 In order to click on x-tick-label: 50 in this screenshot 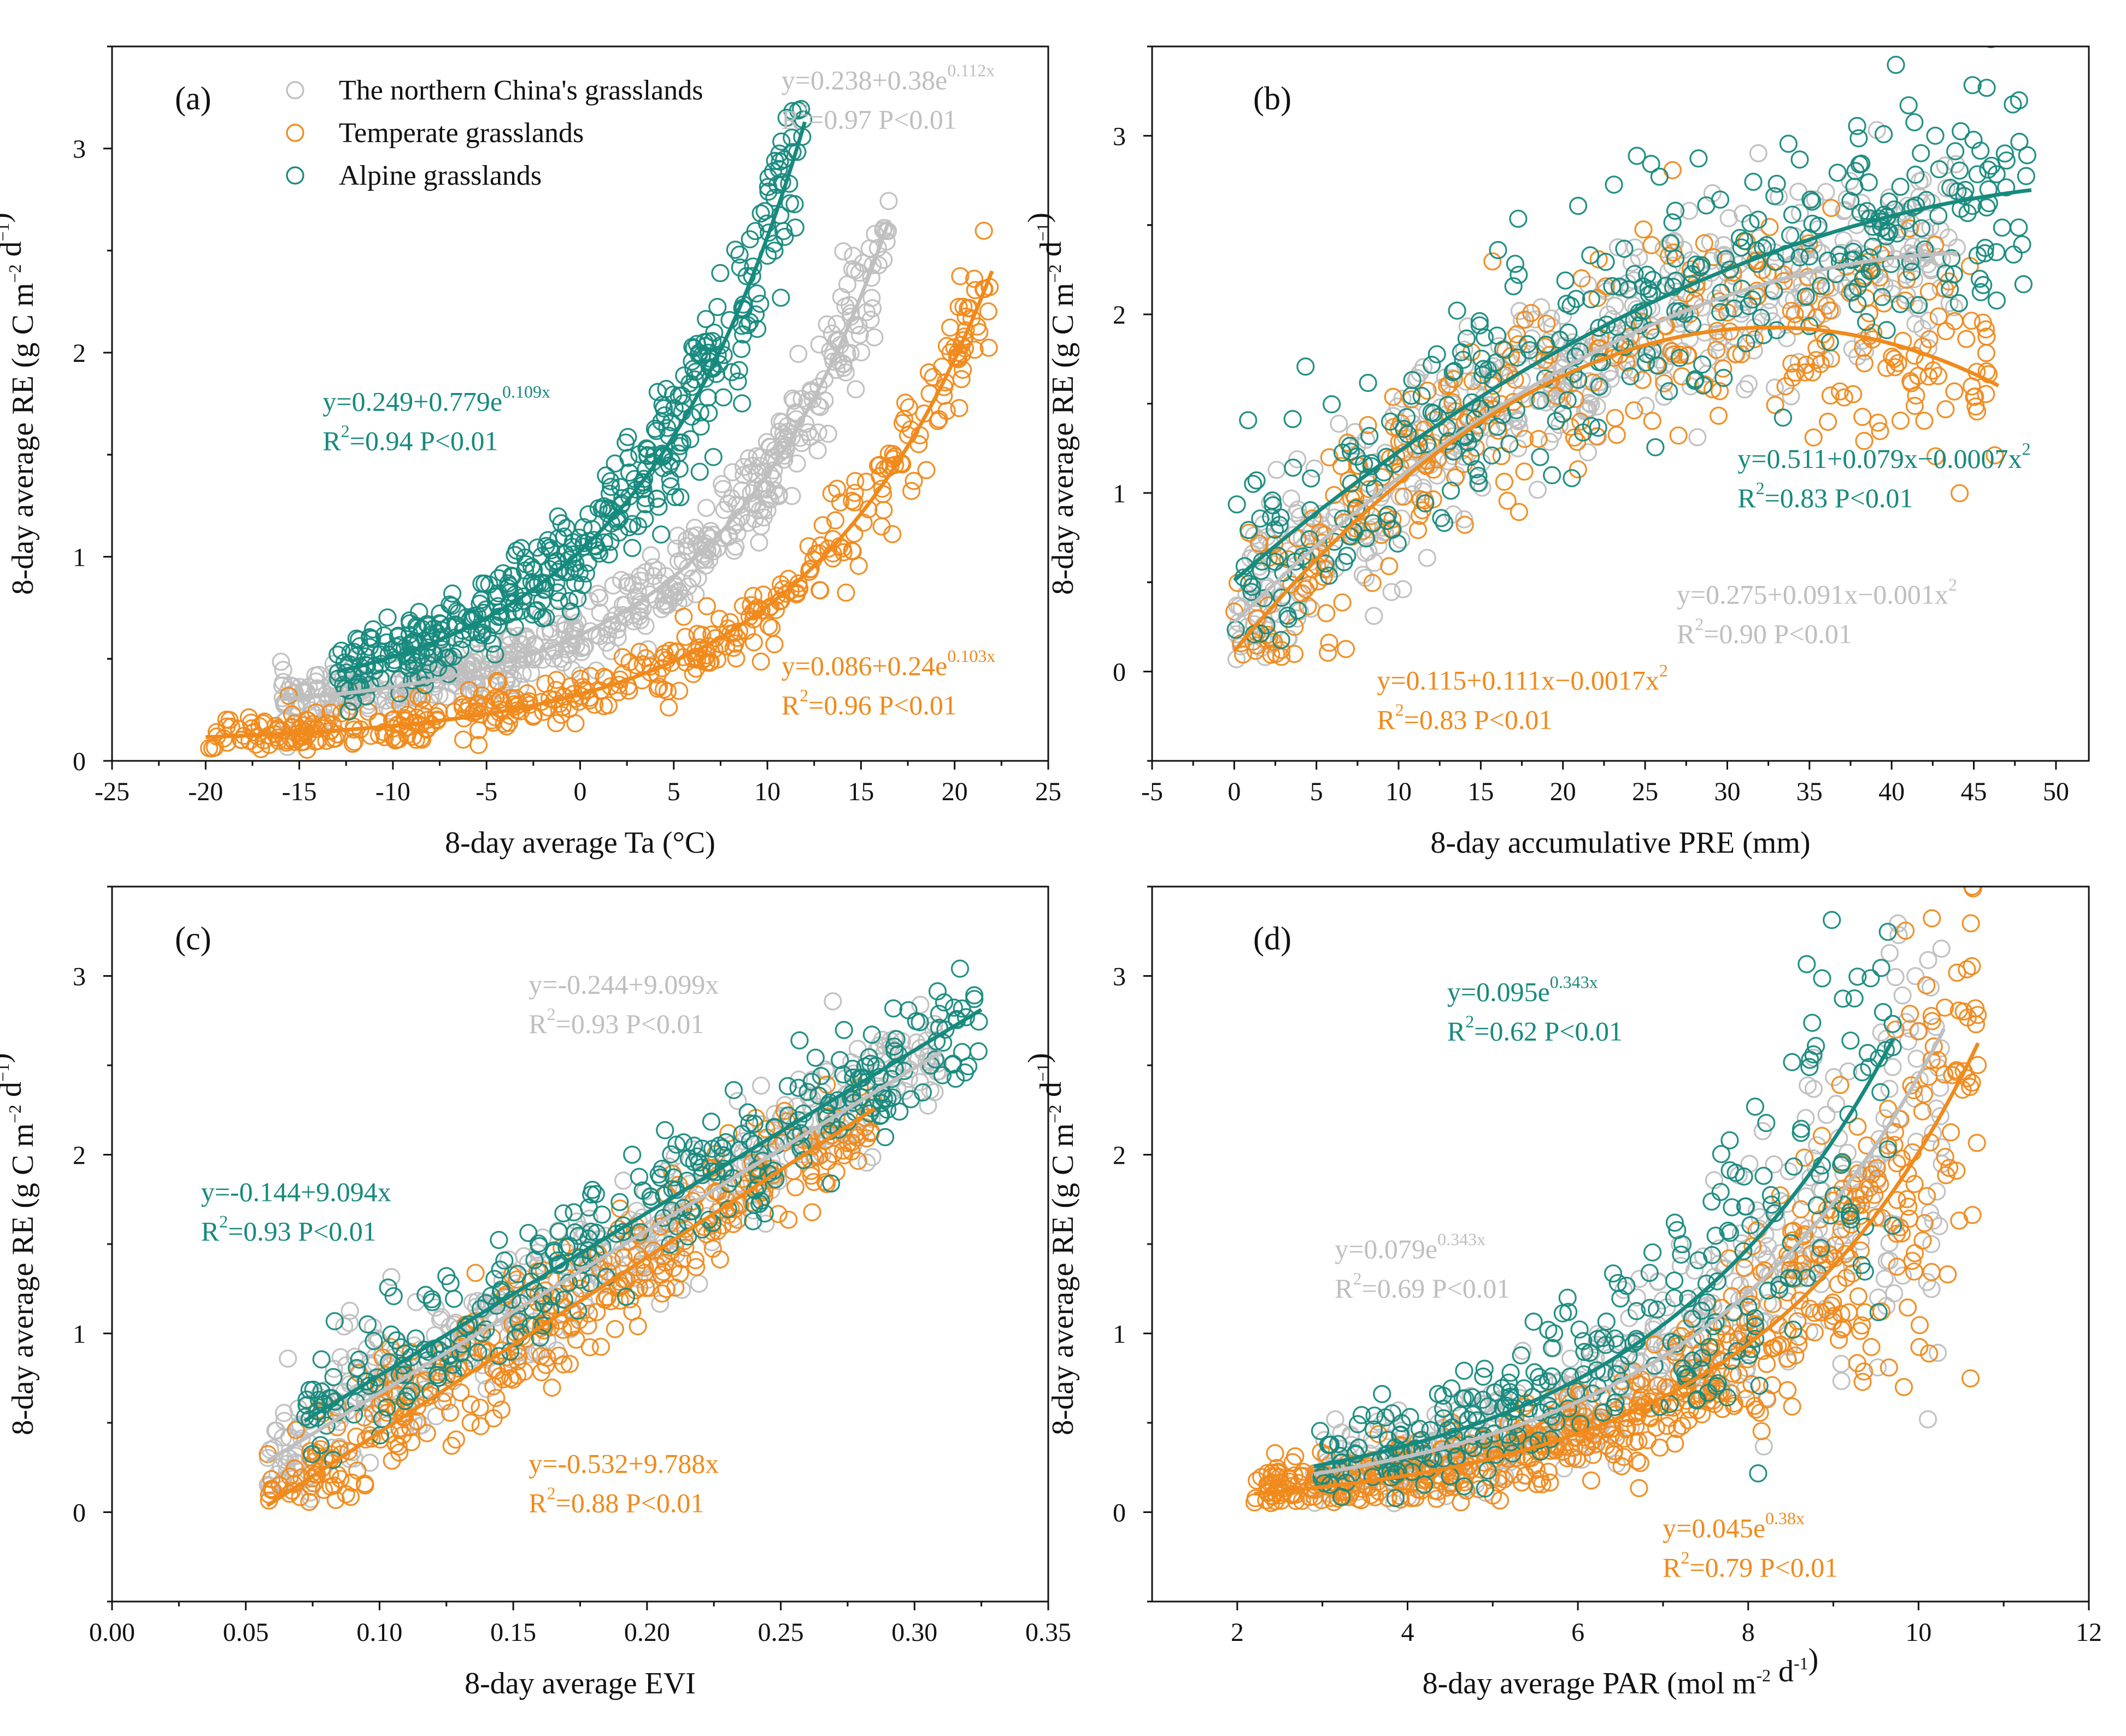, I will do `click(2056, 791)`.